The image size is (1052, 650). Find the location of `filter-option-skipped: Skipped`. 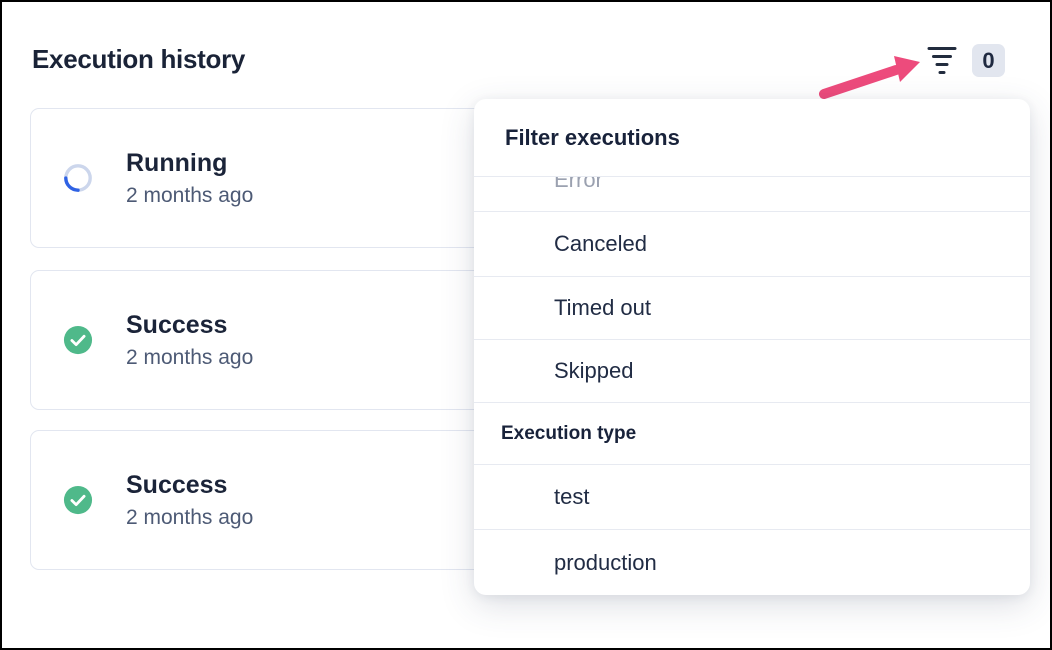

filter-option-skipped: Skipped is located at coordinates (752, 371).